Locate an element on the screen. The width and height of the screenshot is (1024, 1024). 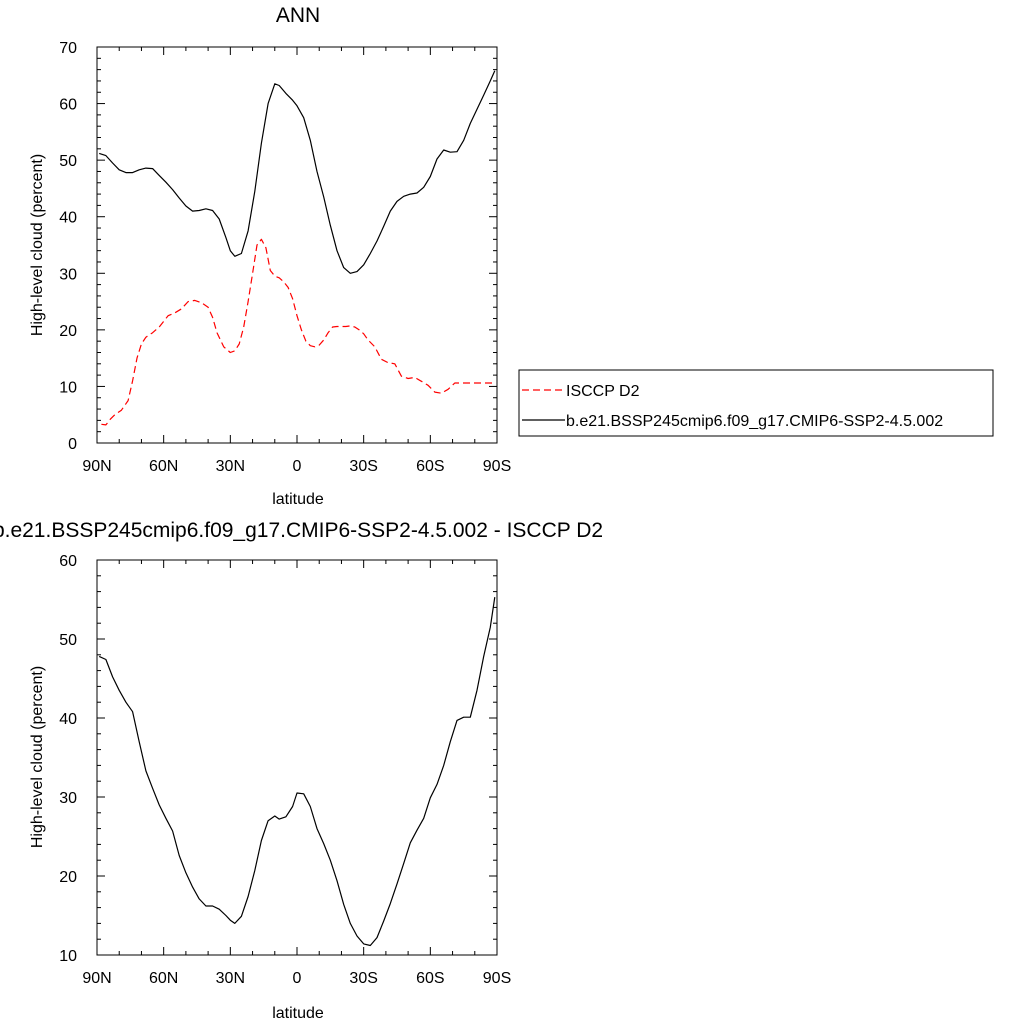
y-tick-label: 70 is located at coordinates (68, 48).